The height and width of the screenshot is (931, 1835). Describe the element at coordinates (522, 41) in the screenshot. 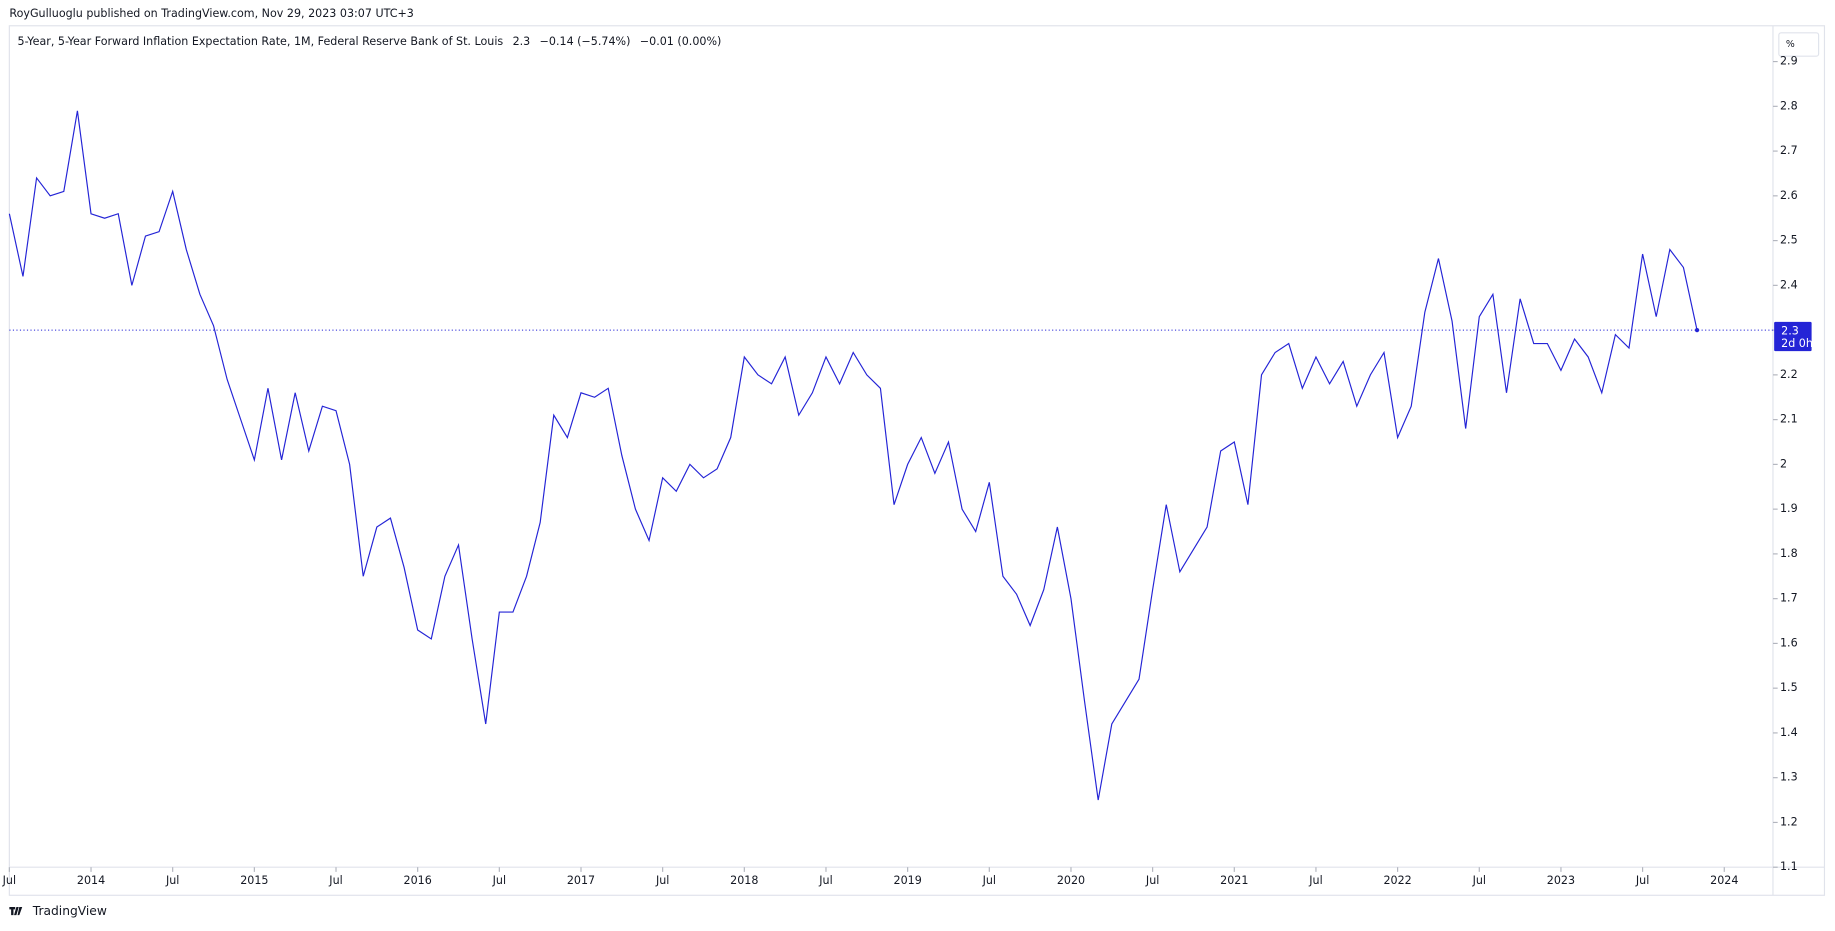

I see `last-value: 2.3` at that location.